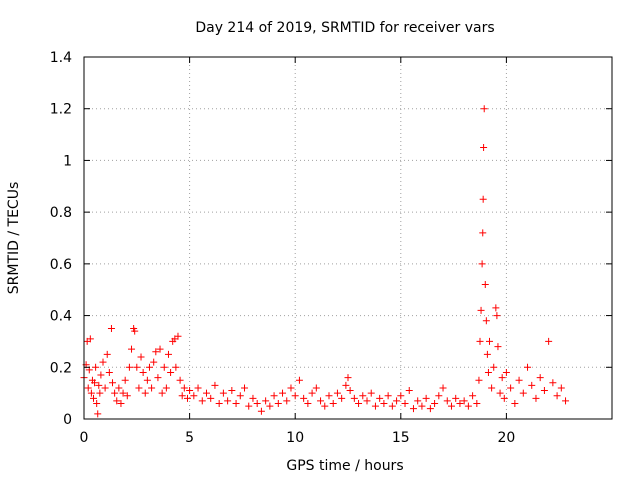 The image size is (640, 480). Describe the element at coordinates (61, 58) in the screenshot. I see `y-tick-label: 1.4` at that location.